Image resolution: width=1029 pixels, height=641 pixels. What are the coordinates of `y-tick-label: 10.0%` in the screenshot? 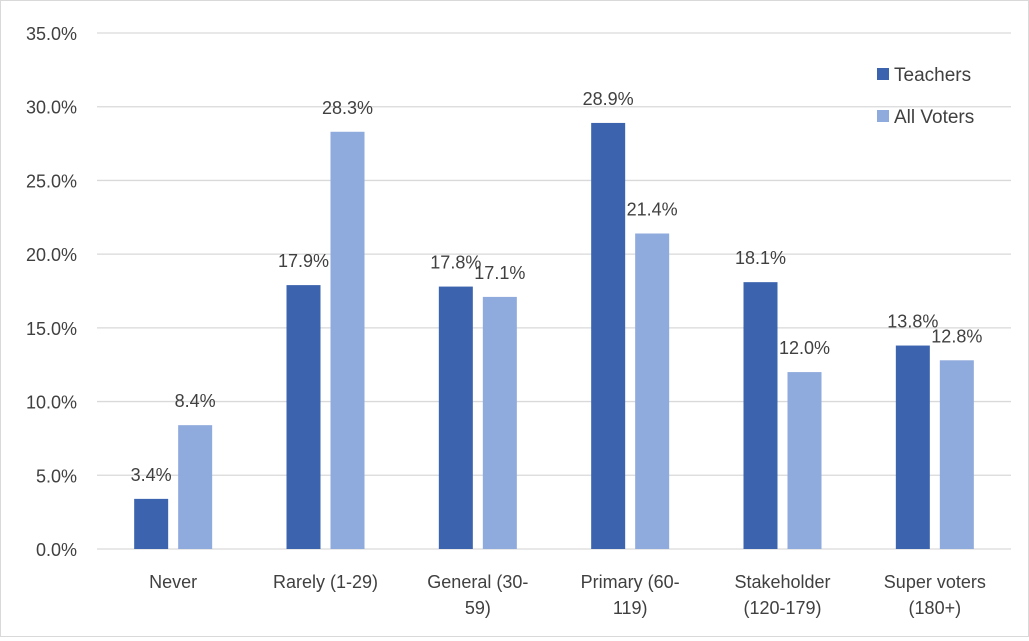 It's located at (51, 403).